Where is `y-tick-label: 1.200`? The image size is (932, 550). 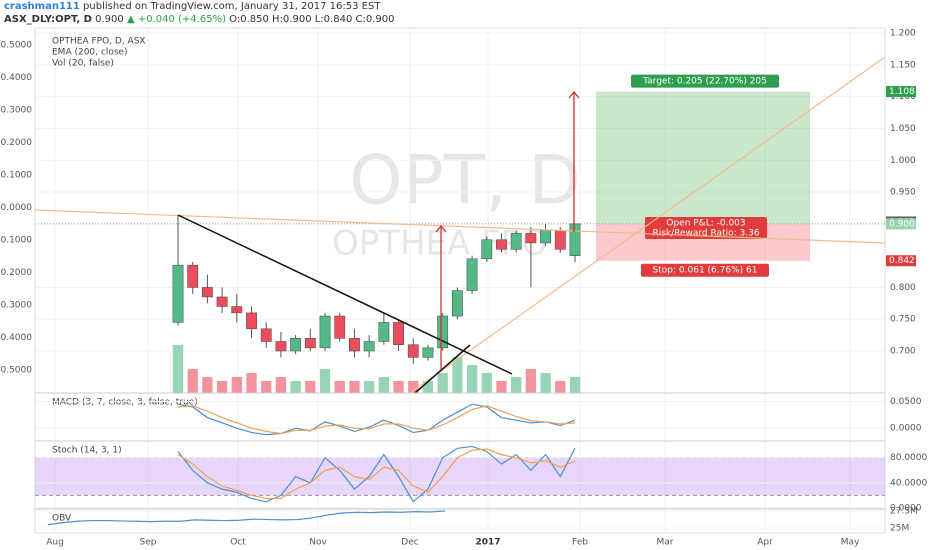 y-tick-label: 1.200 is located at coordinates (903, 34).